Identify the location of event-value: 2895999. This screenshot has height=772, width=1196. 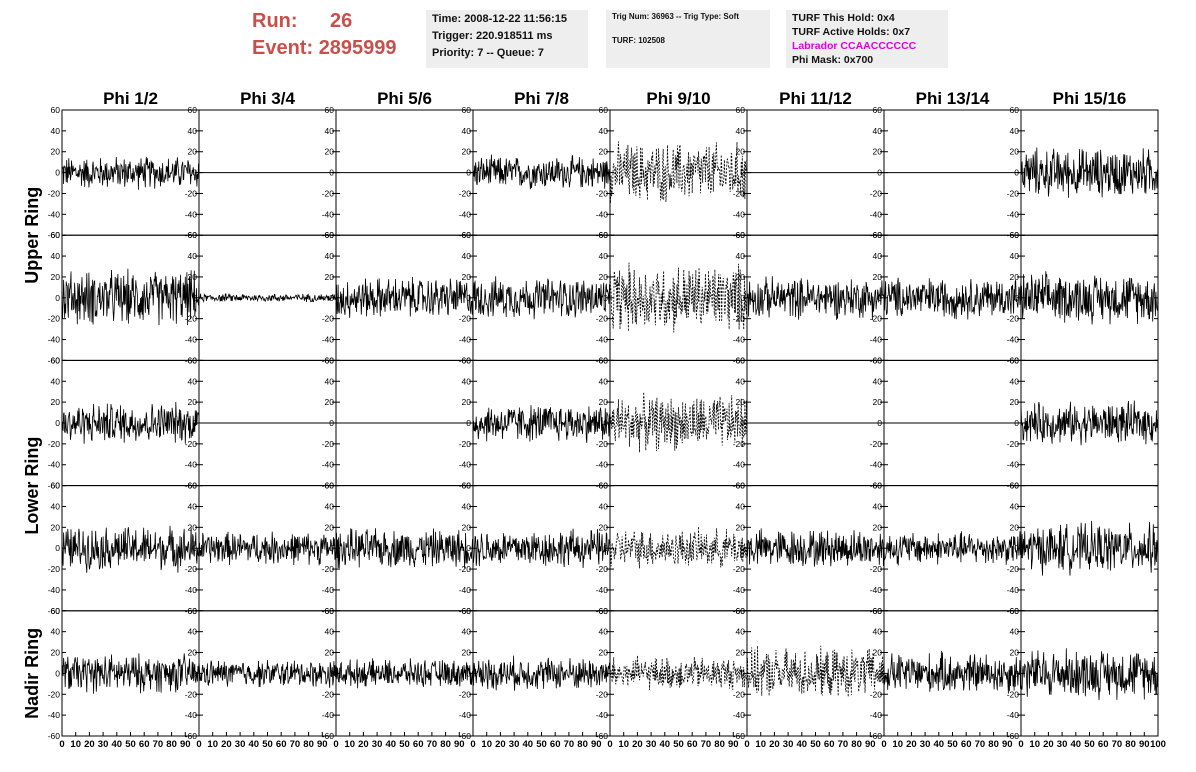
(357, 48).